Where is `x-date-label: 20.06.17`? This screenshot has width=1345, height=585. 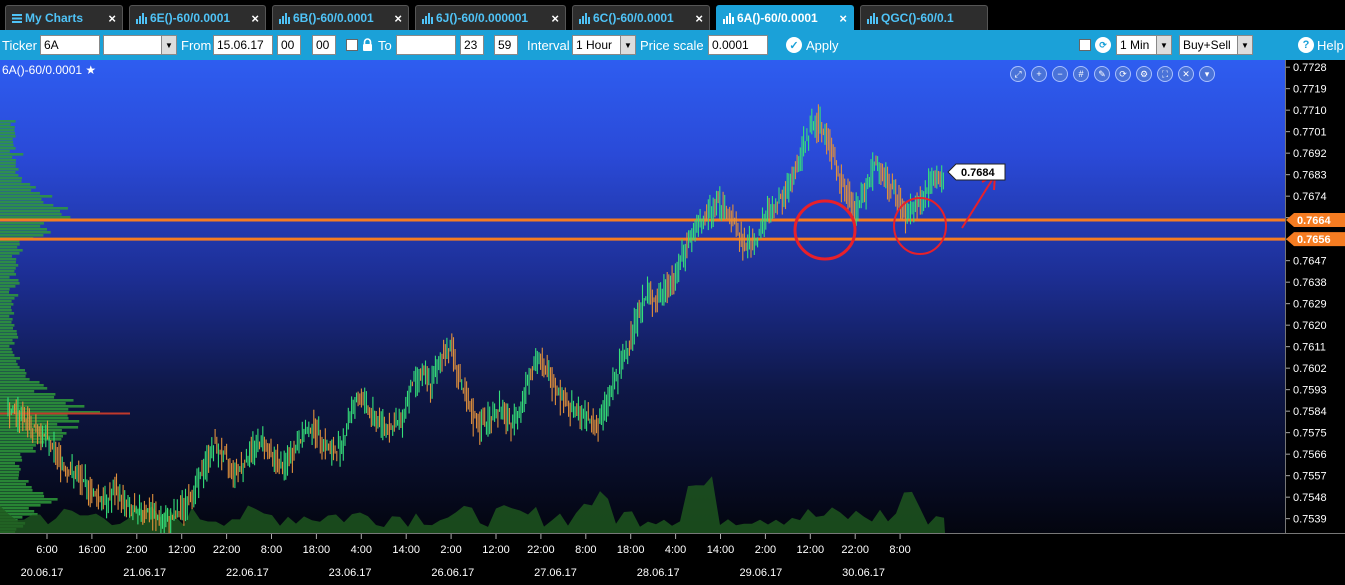 x-date-label: 20.06.17 is located at coordinates (42, 573).